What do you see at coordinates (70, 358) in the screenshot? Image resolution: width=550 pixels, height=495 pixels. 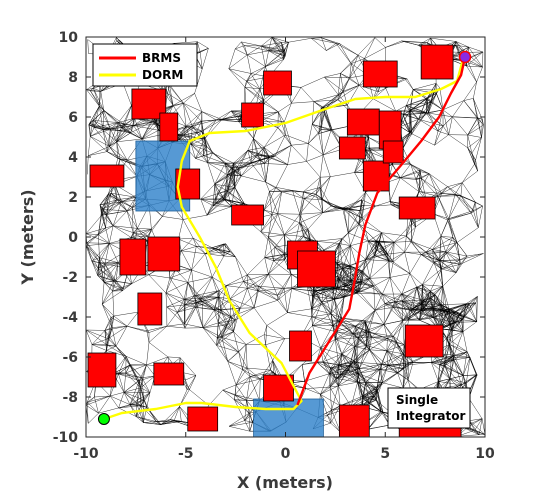 I see `y-tick-label: -6` at bounding box center [70, 358].